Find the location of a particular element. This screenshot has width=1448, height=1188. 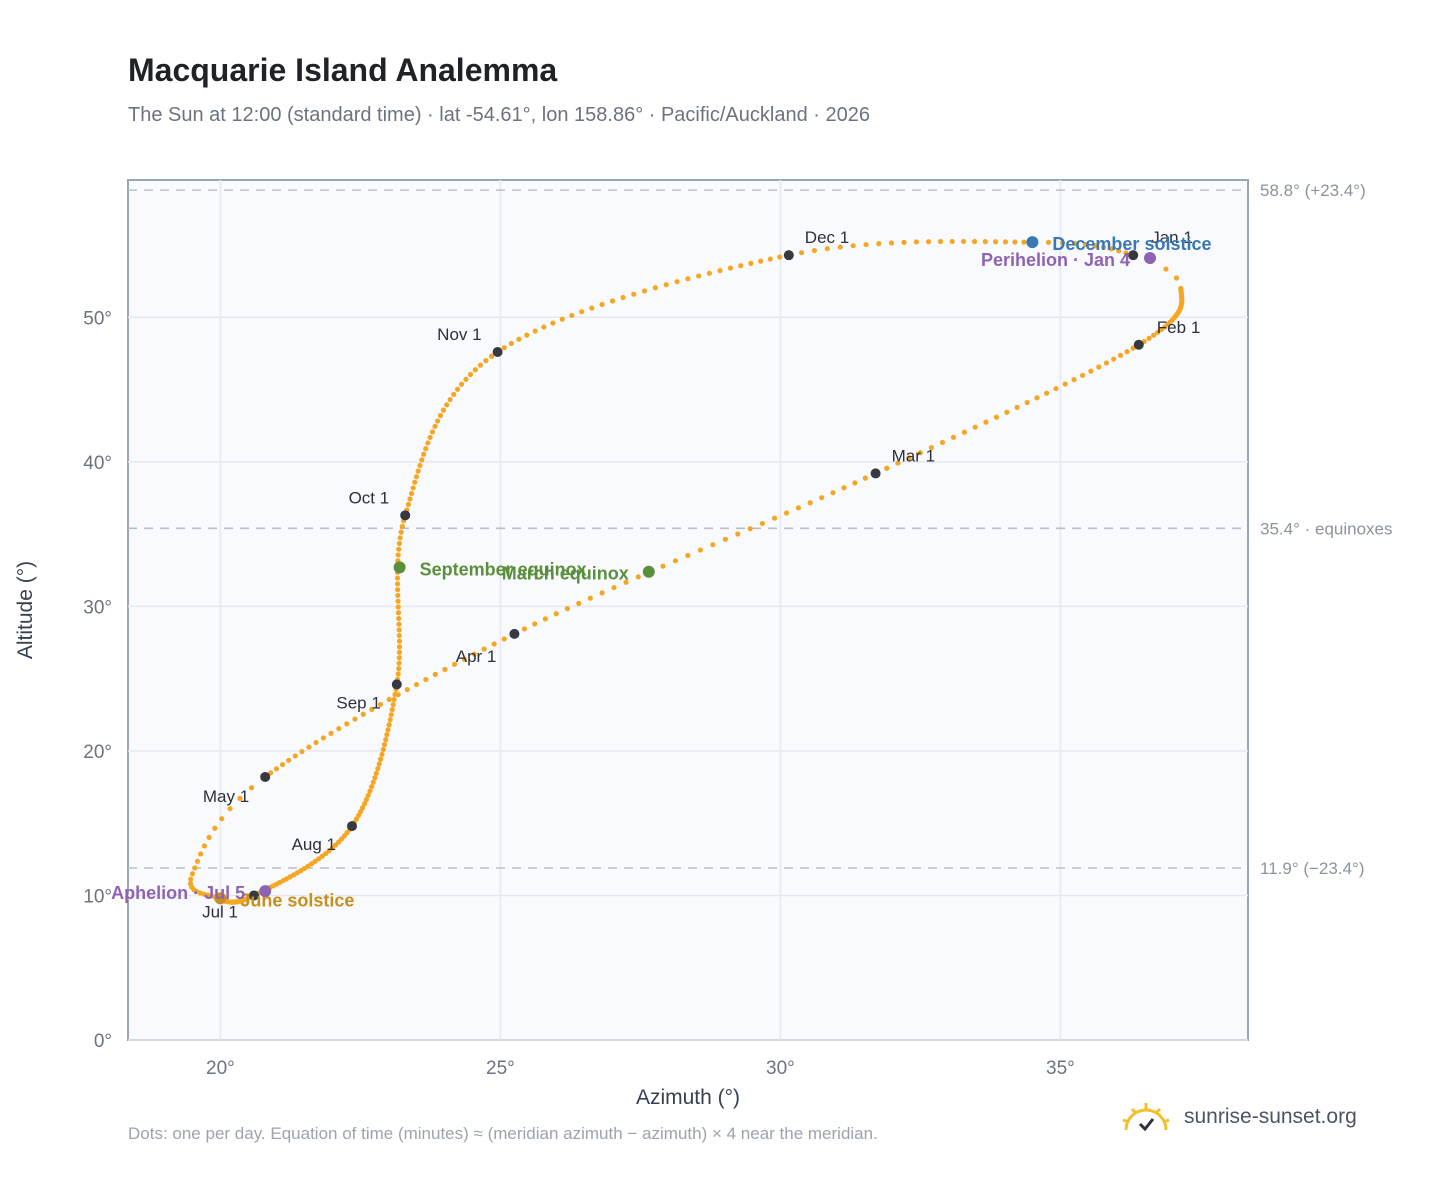

y-tick-label: 0° is located at coordinates (103, 1041).